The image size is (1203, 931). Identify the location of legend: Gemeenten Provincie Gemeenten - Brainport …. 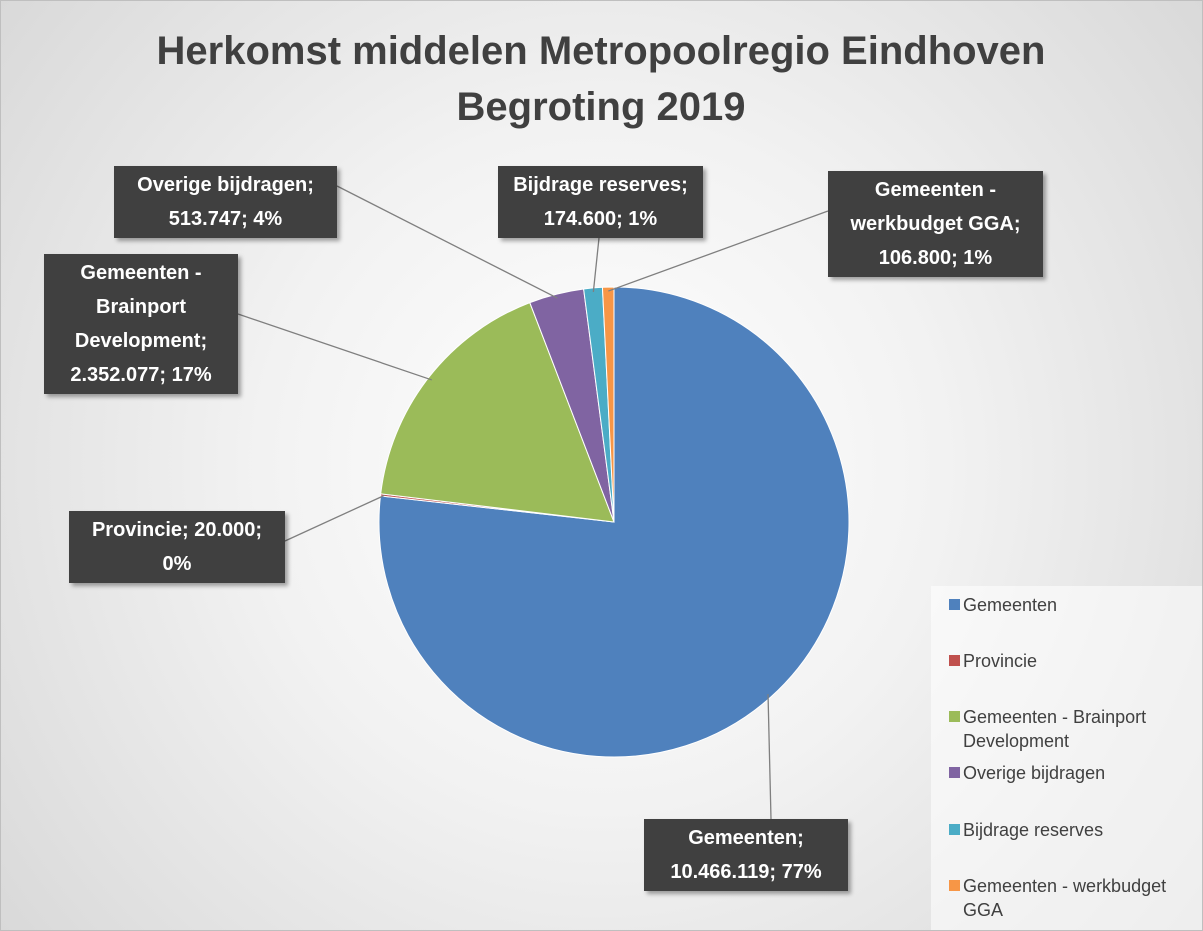
(1066, 758).